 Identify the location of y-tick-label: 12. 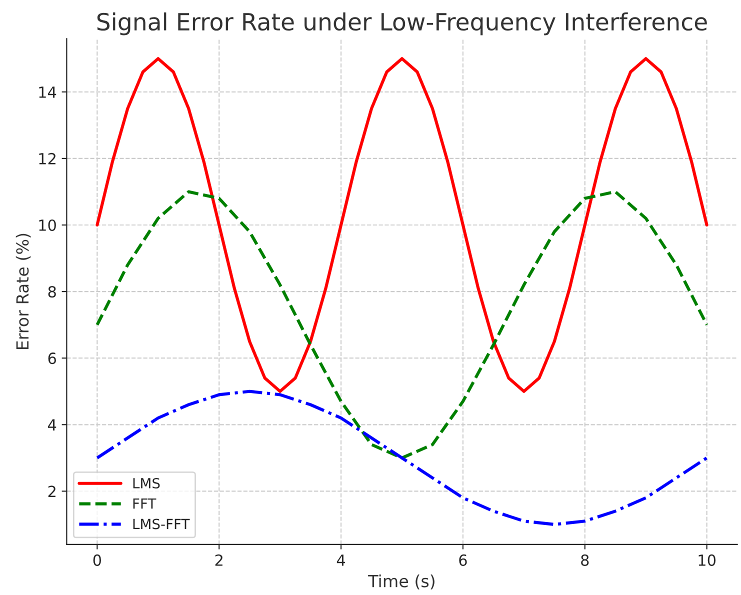
(47, 158).